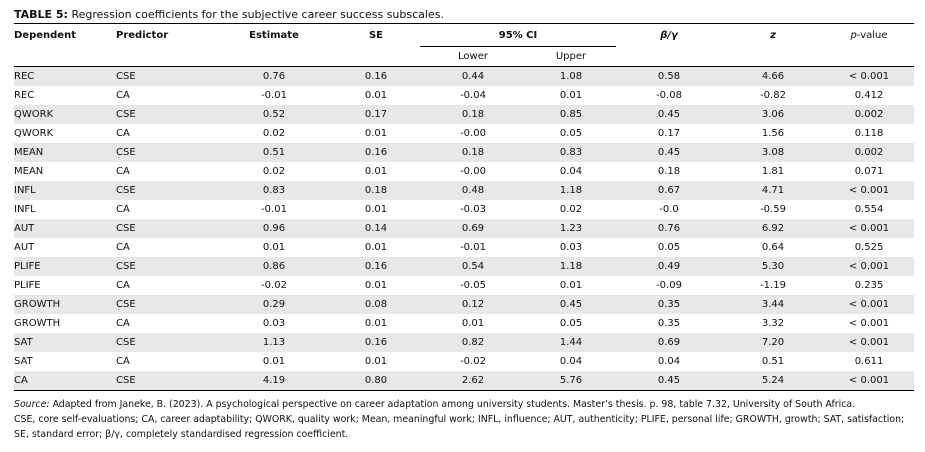 This screenshot has width=925, height=452. Describe the element at coordinates (473, 114) in the screenshot. I see `cell-ci-lower: 0.18` at that location.